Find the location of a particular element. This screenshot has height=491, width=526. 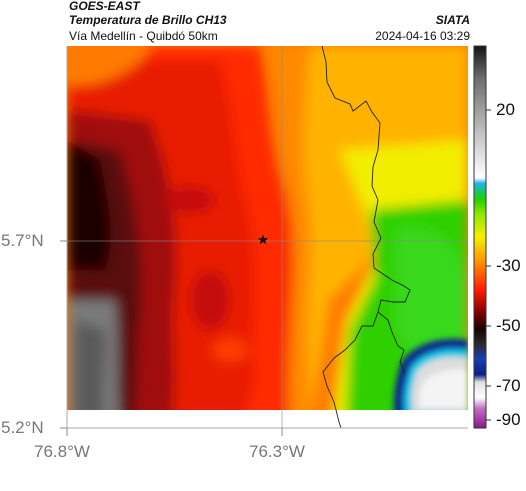

colorbar-tick-label: -90 is located at coordinates (508, 419).